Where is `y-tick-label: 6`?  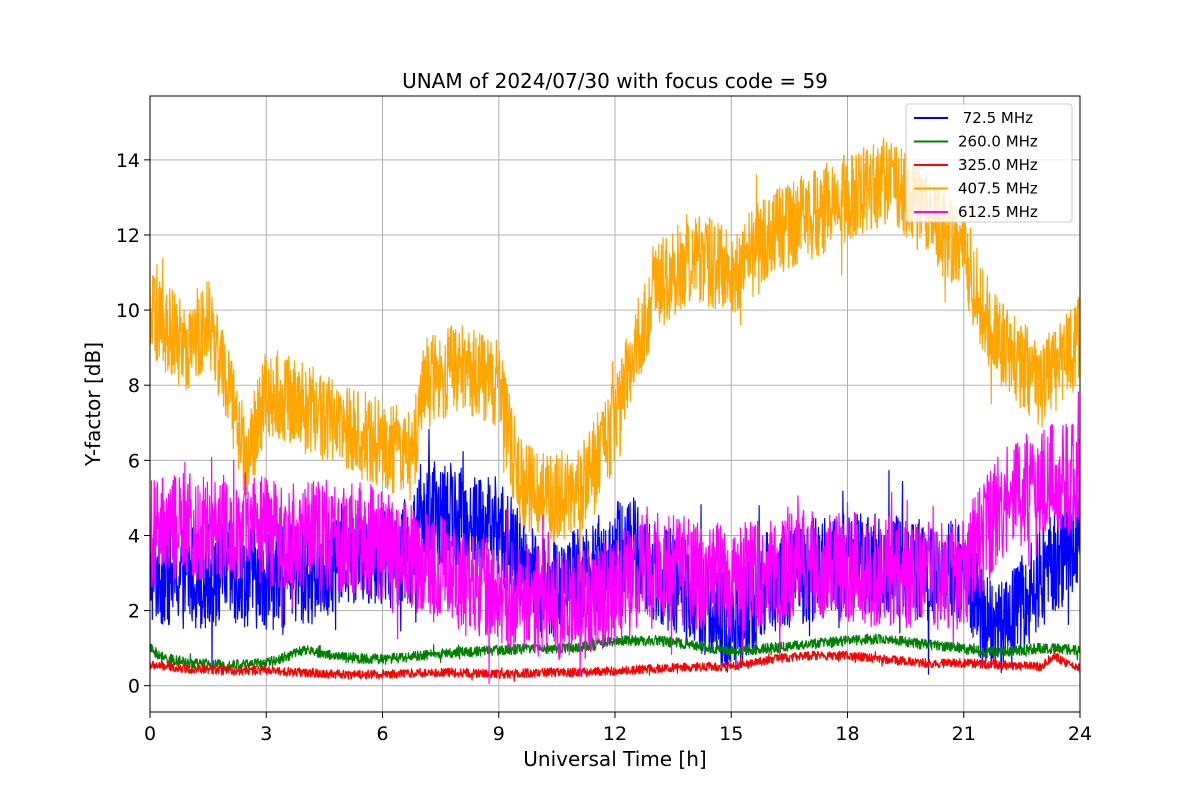 y-tick-label: 6 is located at coordinates (134, 461).